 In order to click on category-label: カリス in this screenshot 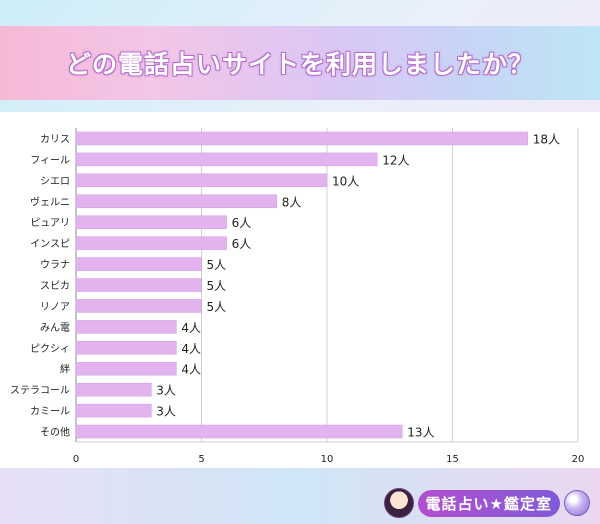, I will do `click(55, 139)`.